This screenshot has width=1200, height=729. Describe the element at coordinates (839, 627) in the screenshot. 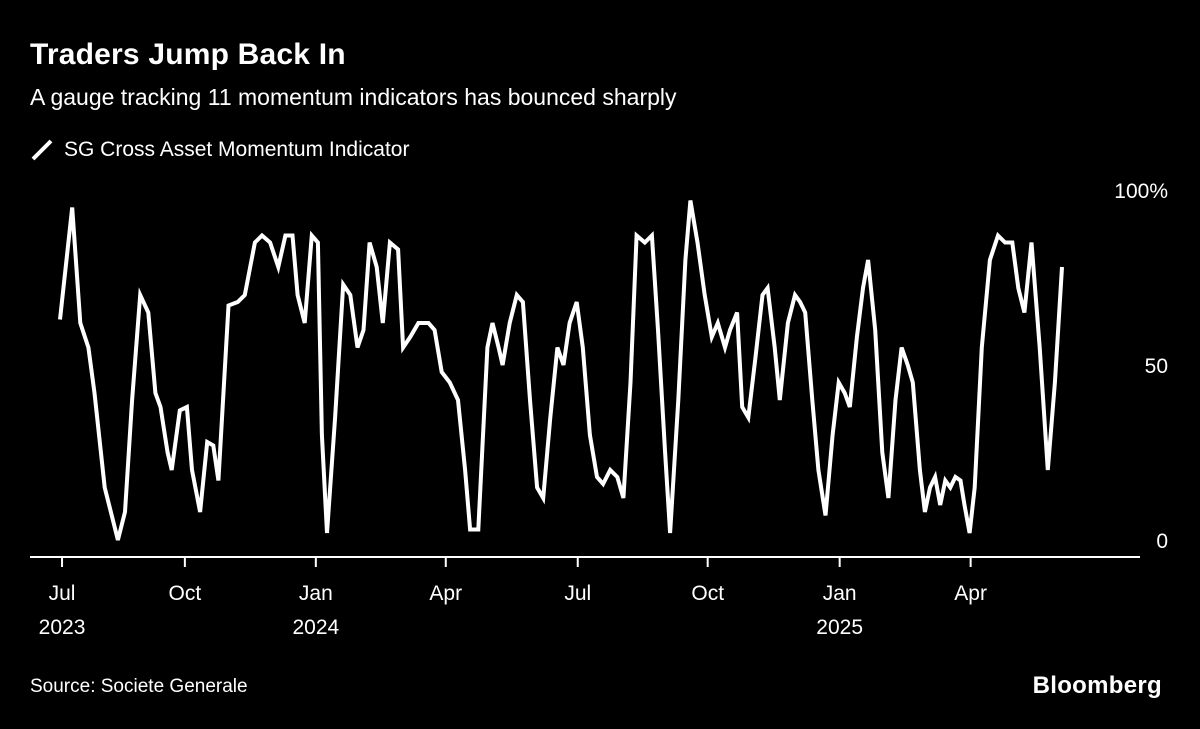

I see `x-axis-year-label: 2025` at that location.